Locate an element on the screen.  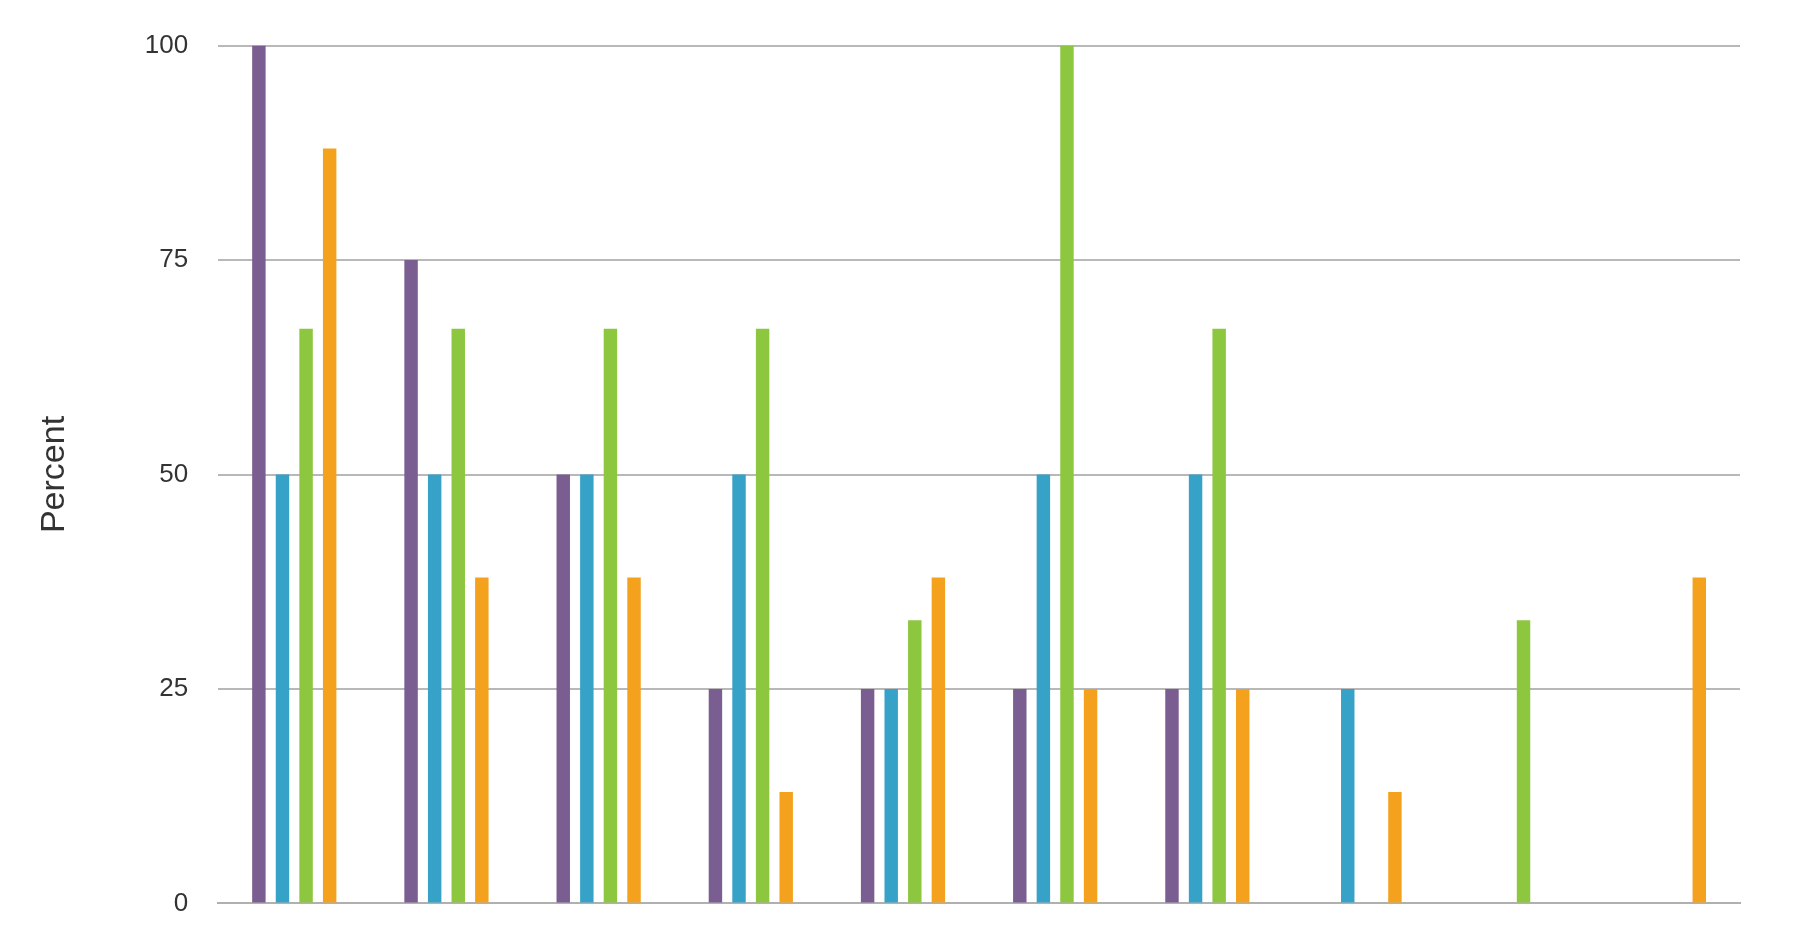
y-axis-title: Percent is located at coordinates (51, 474).